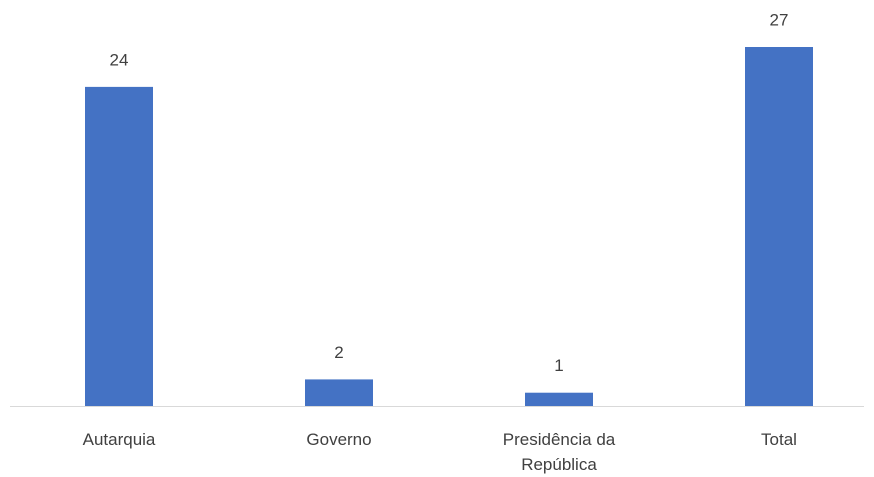 This screenshot has width=874, height=477. Describe the element at coordinates (338, 352) in the screenshot. I see `data-label: 2` at that location.